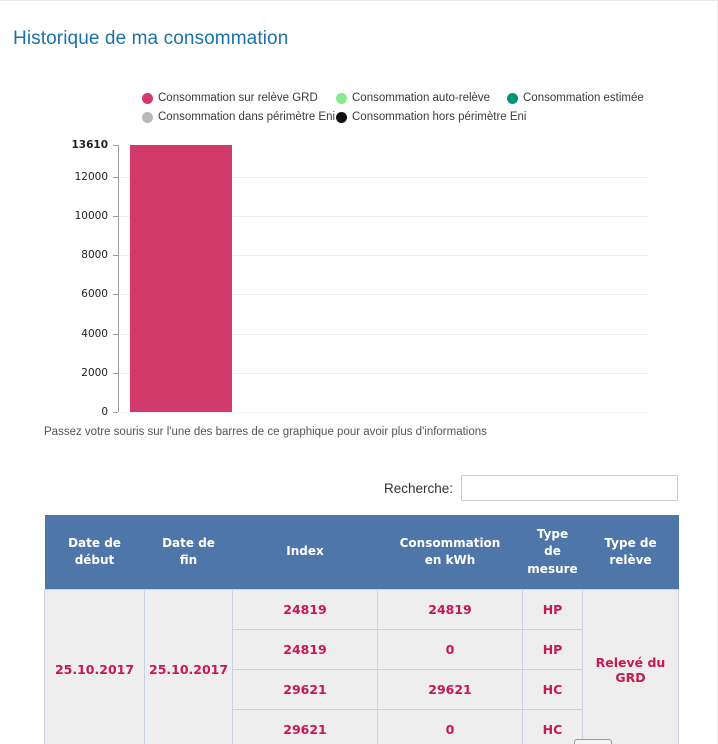  I want to click on table-row: 29621 0 HC, so click(362, 726).